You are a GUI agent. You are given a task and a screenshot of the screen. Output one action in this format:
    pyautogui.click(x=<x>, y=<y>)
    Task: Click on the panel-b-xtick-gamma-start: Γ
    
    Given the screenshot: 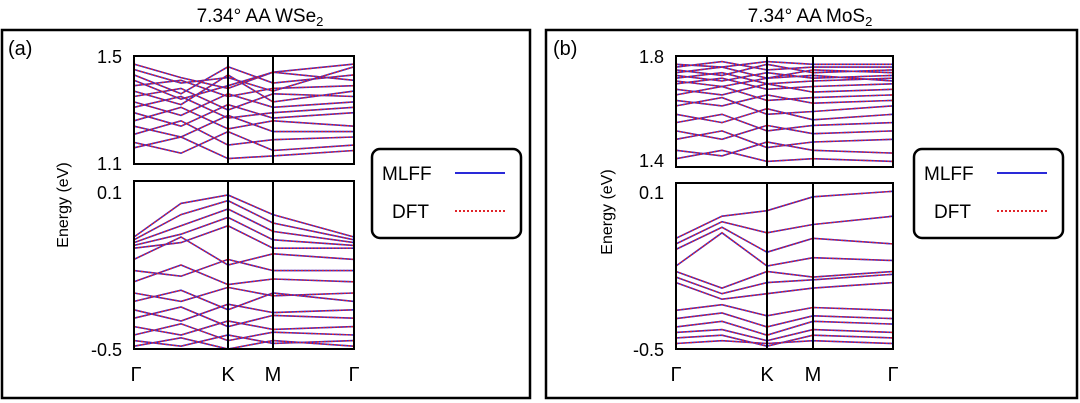 What is the action you would take?
    pyautogui.click(x=675, y=375)
    